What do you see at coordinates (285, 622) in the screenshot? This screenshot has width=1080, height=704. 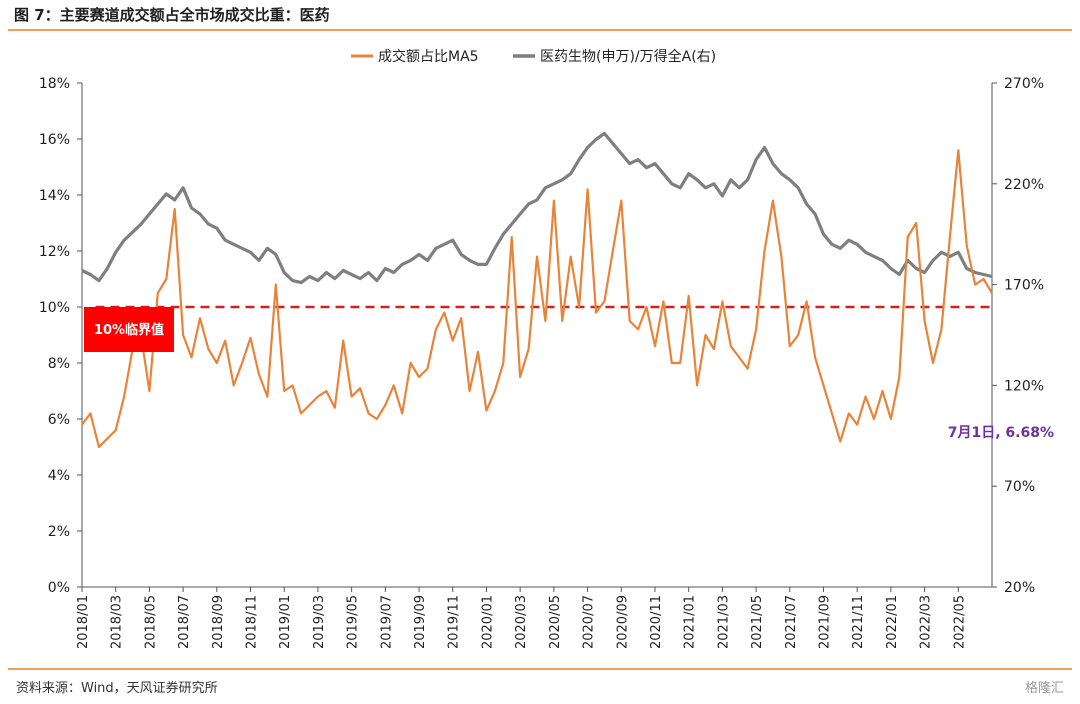 I see `x-tick-label: 2019/01` at bounding box center [285, 622].